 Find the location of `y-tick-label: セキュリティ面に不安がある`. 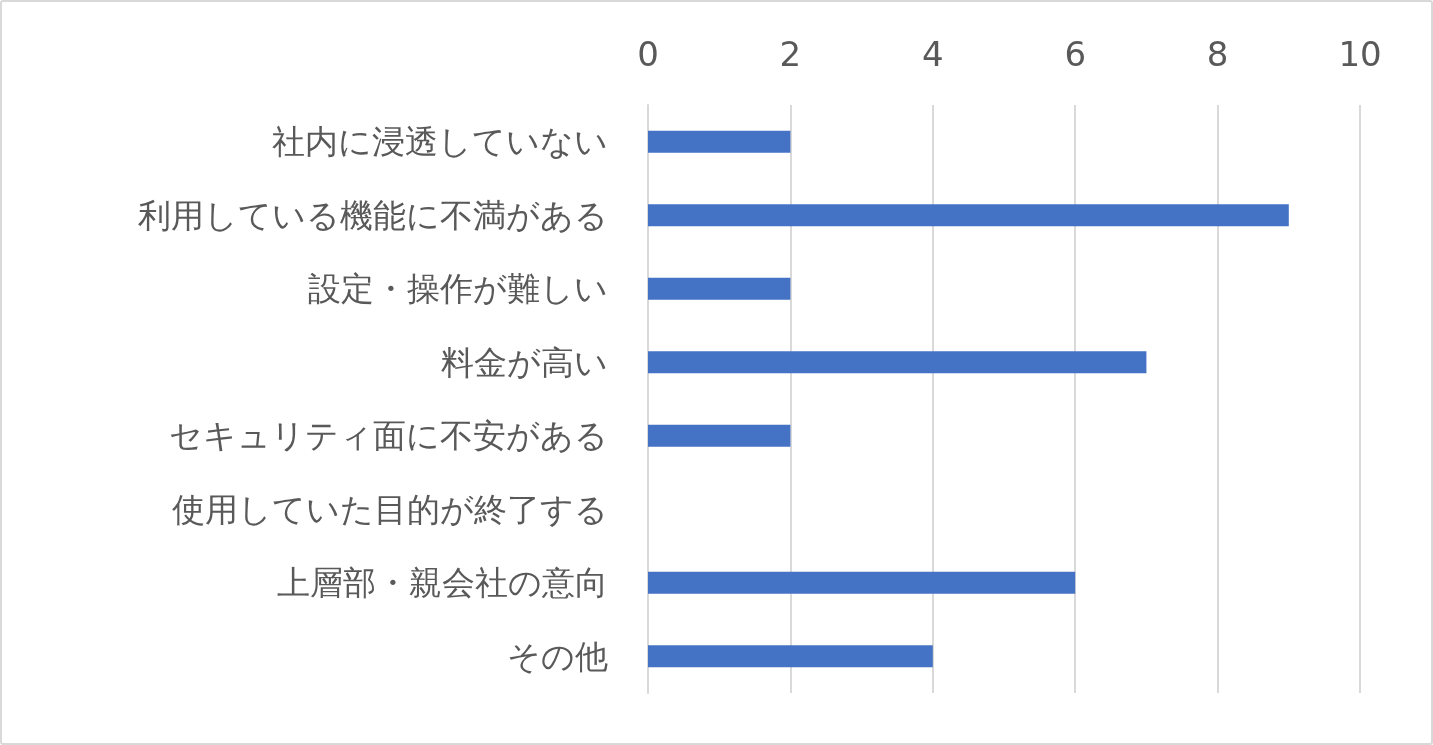

y-tick-label: セキュリティ面に不安がある is located at coordinates (388, 436).